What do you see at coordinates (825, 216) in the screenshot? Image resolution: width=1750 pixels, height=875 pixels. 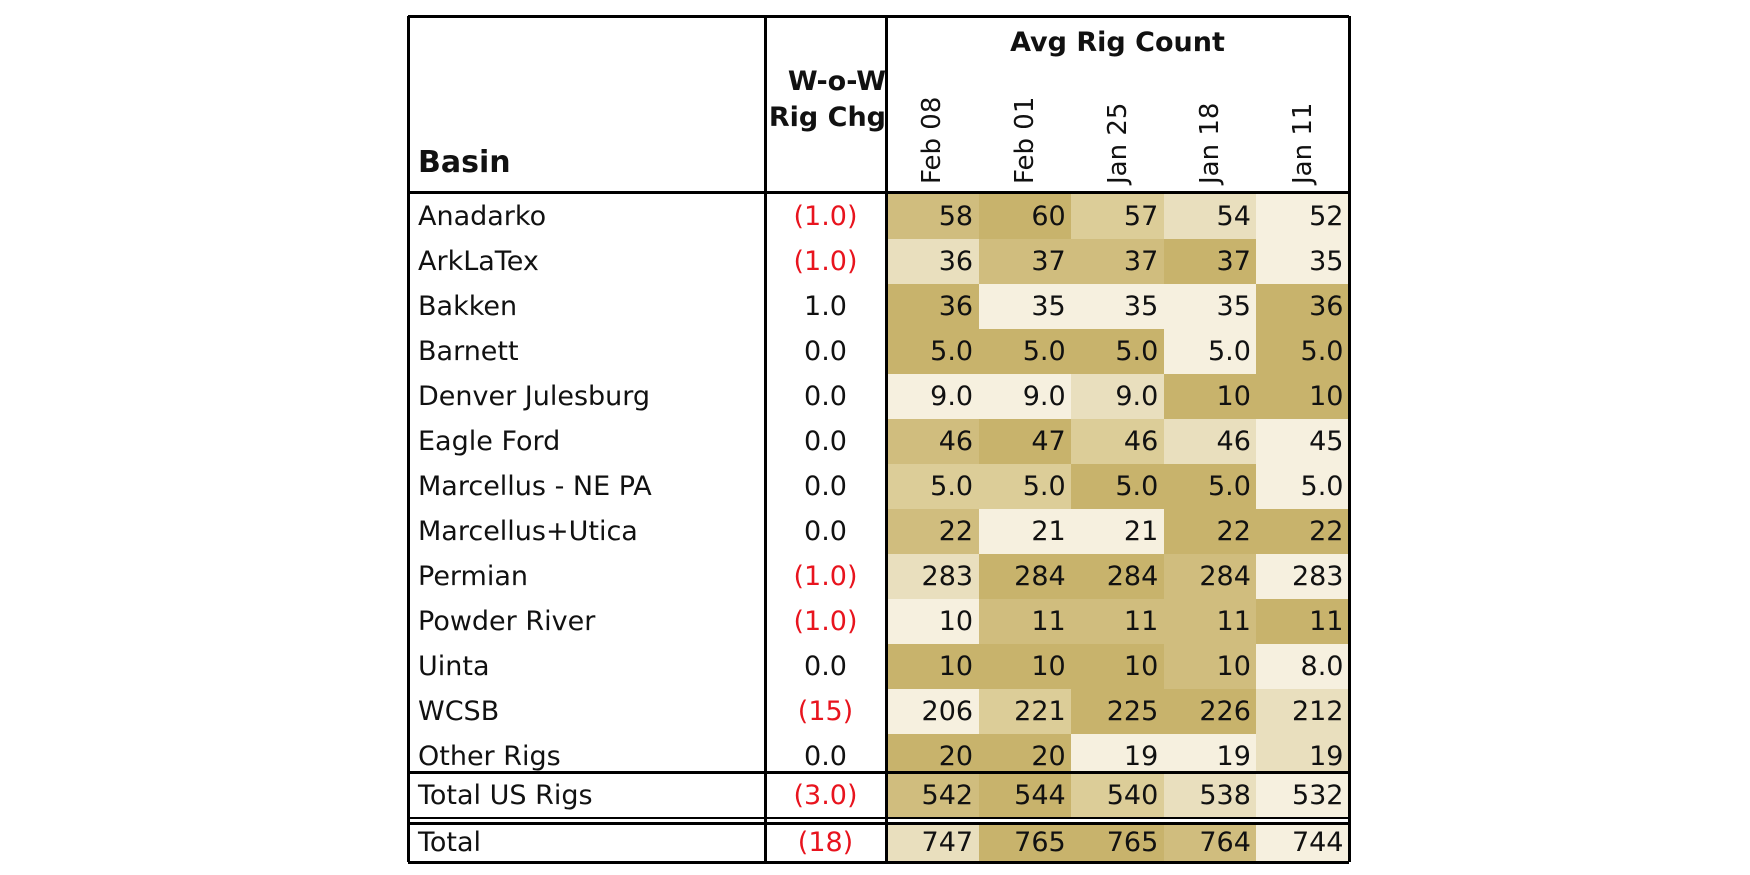 I see `row-0-change: (1.0)` at bounding box center [825, 216].